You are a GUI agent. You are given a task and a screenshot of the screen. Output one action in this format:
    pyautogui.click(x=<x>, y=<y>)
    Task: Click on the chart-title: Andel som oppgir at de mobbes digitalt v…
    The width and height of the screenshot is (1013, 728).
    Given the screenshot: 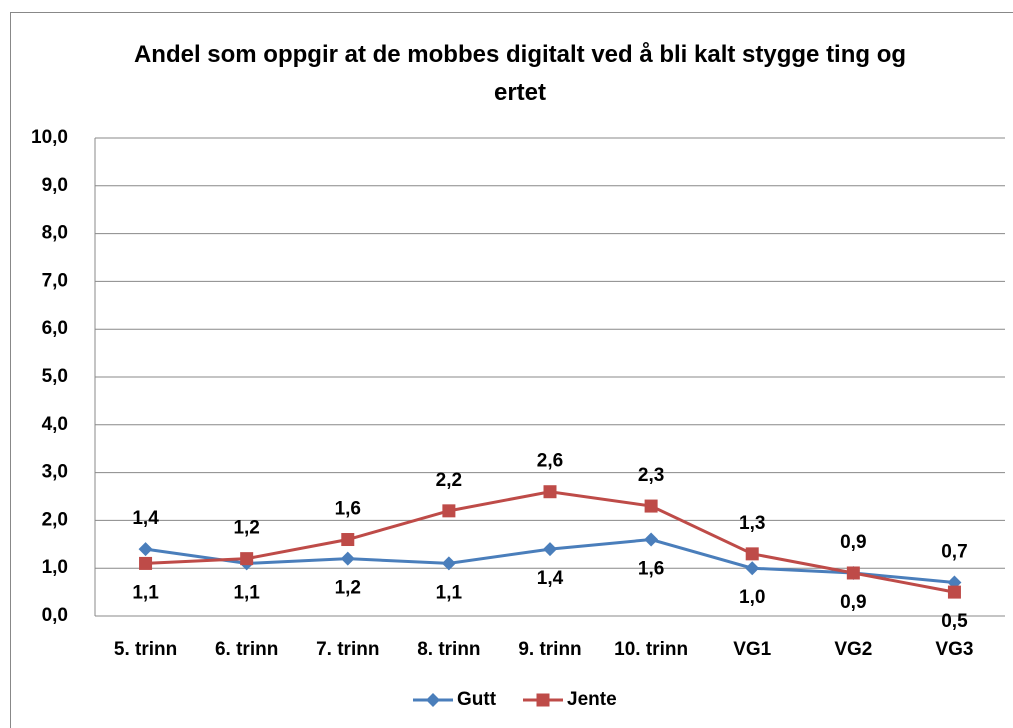 What is the action you would take?
    pyautogui.click(x=520, y=73)
    